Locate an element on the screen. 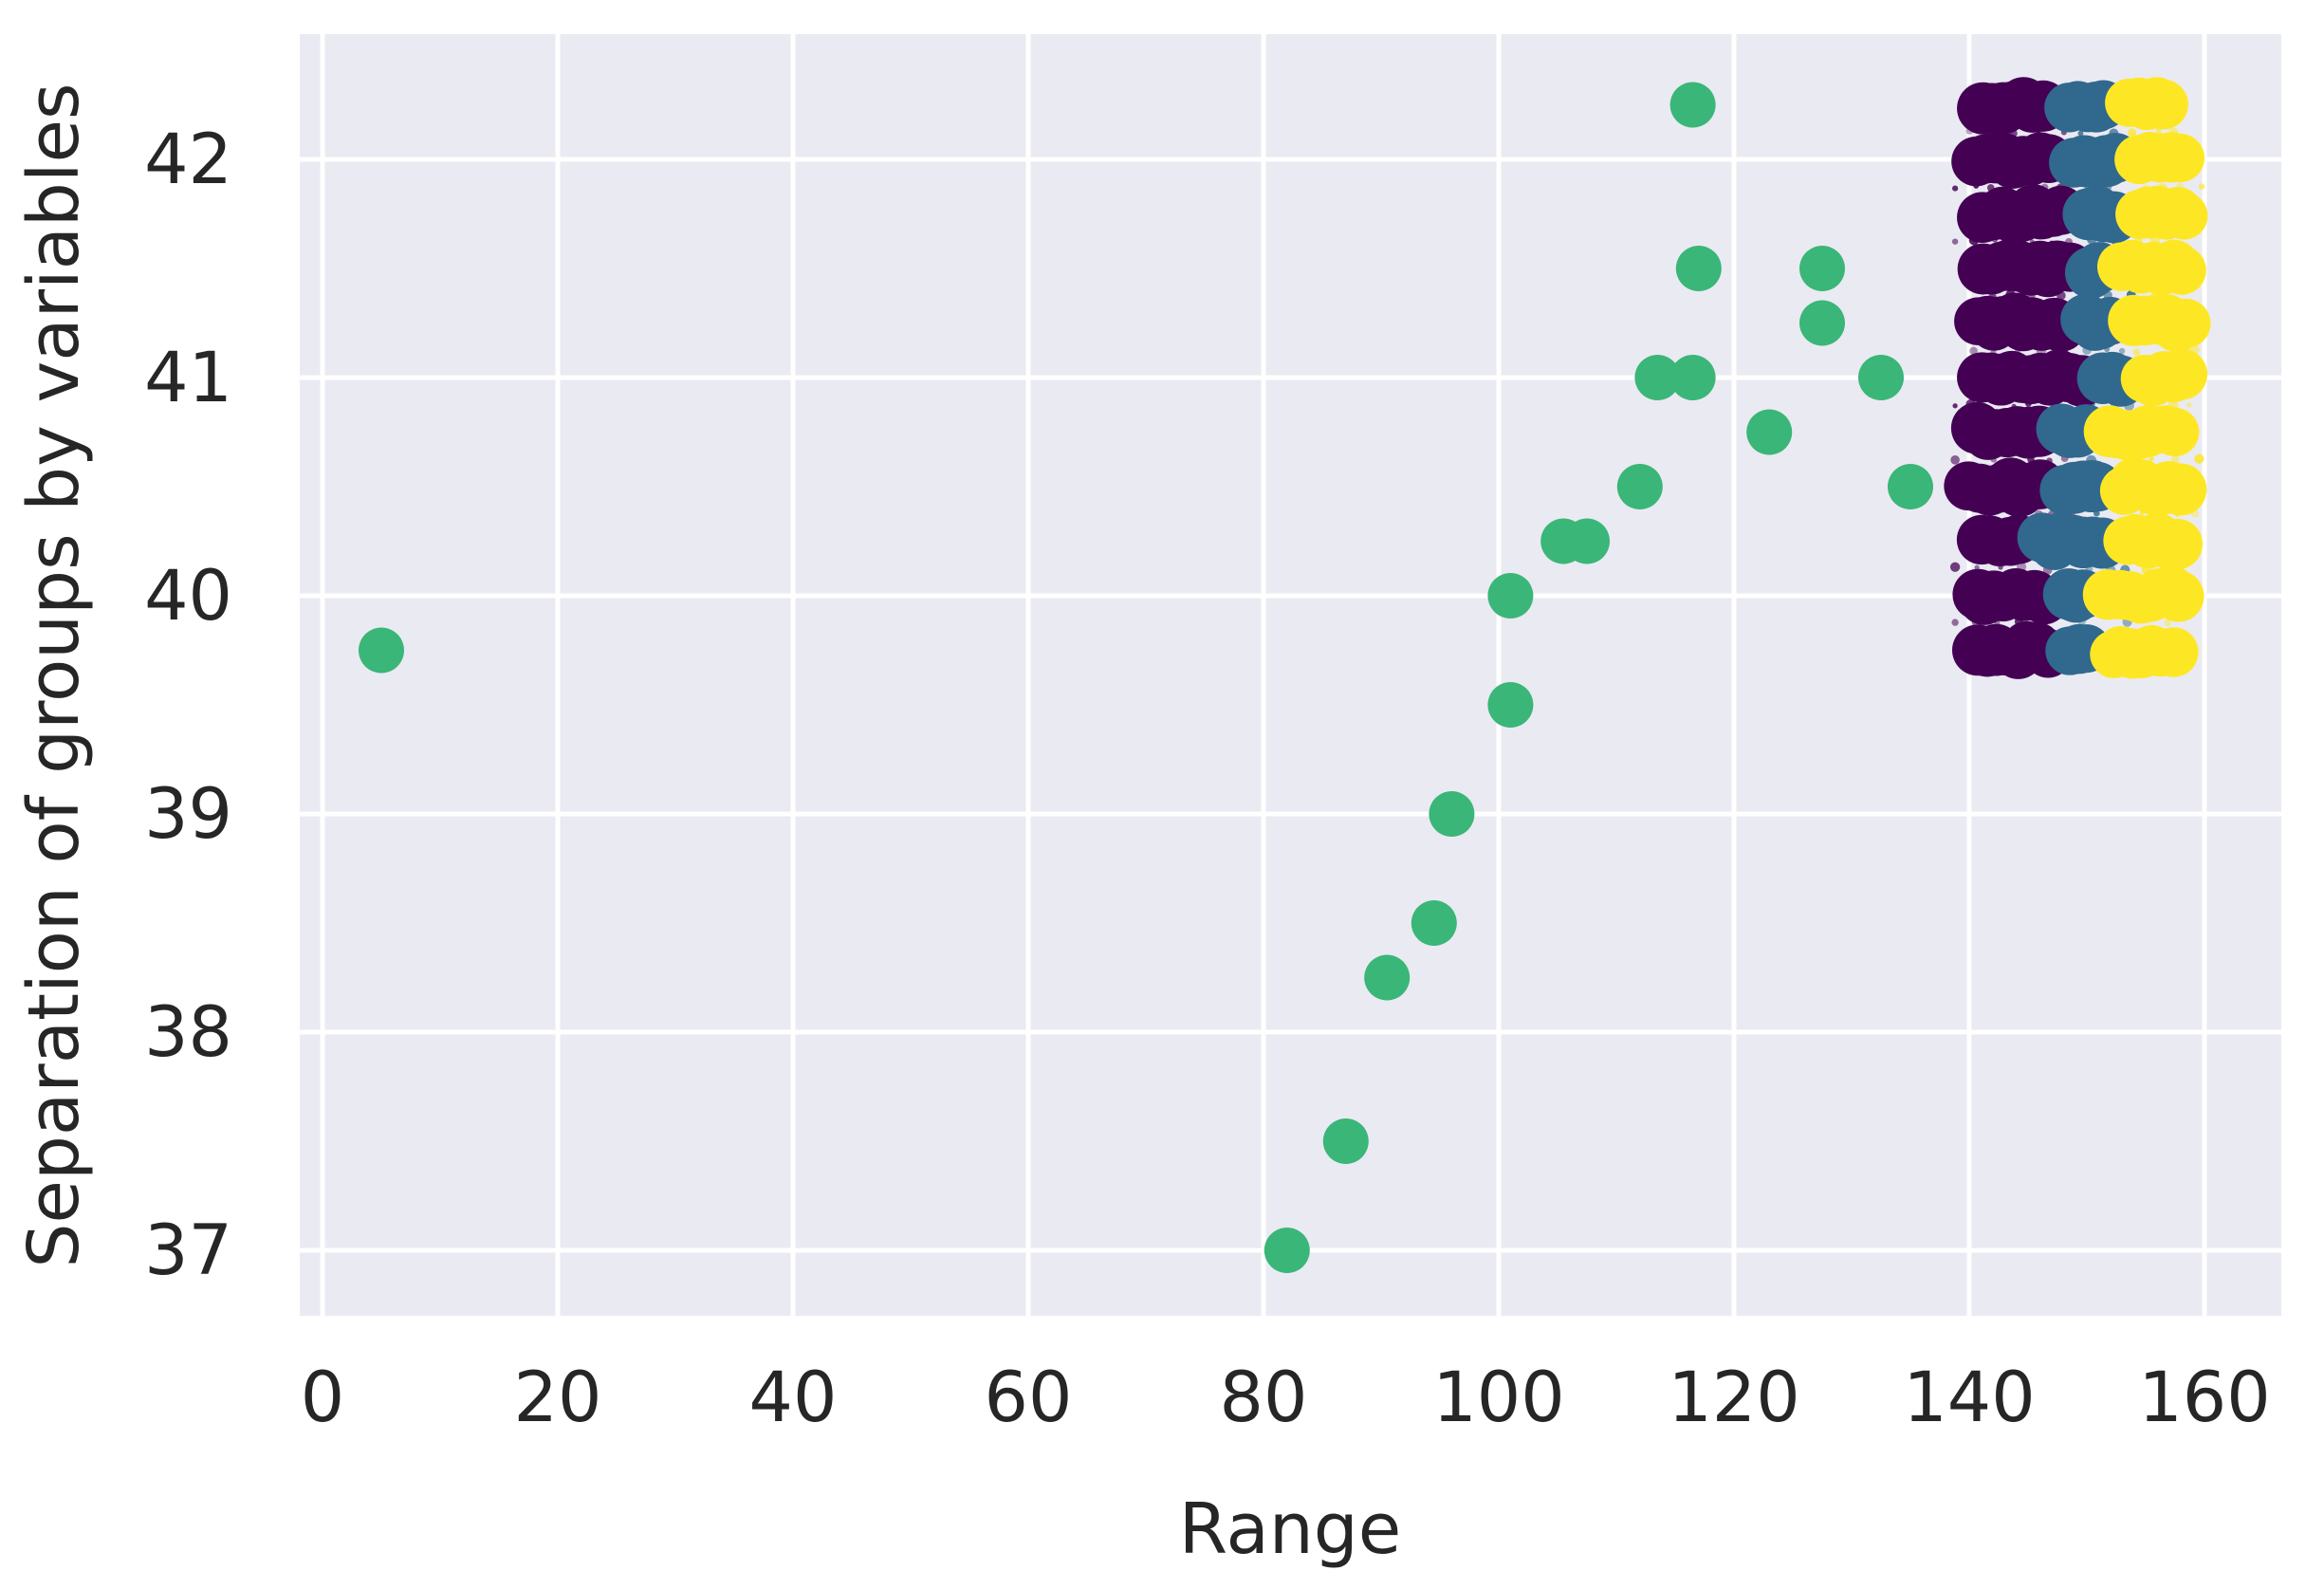  y-tick-label: 37 is located at coordinates (188, 1250).